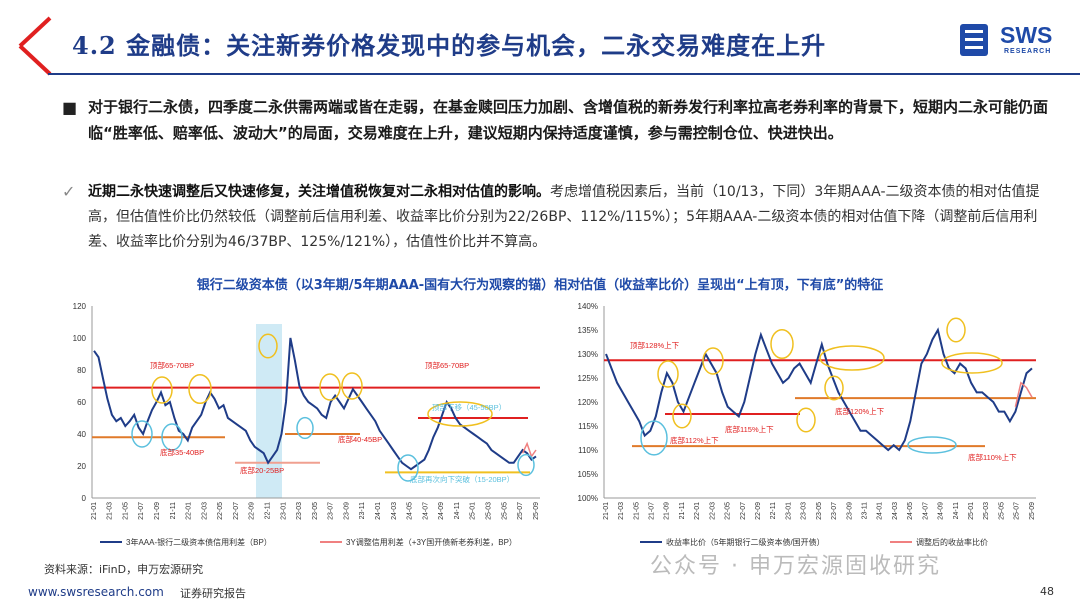 This screenshot has height=608, width=1080. Describe the element at coordinates (1047, 591) in the screenshot. I see `page-number: 48` at that location.